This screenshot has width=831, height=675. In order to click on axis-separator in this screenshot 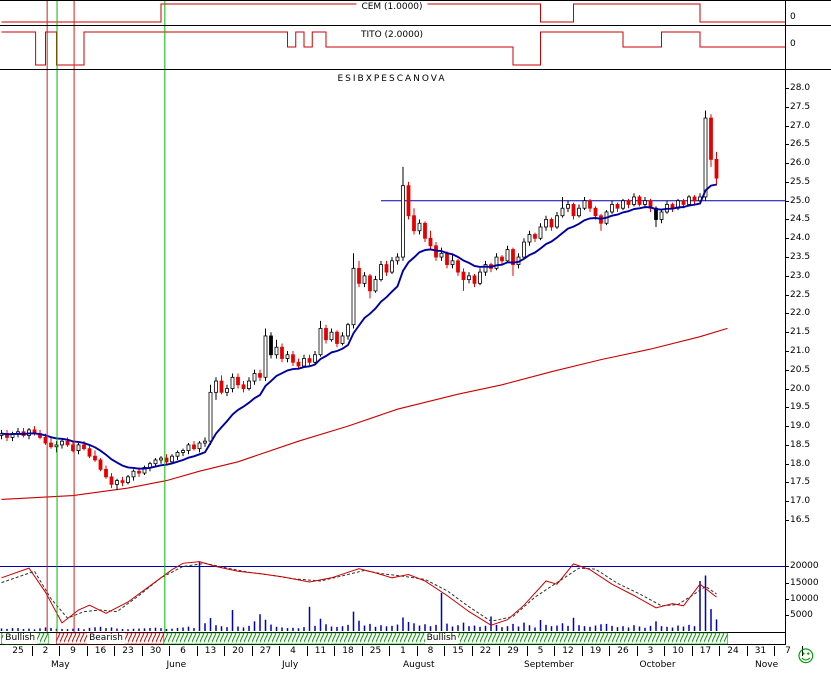, I will do `click(785, 322)`.